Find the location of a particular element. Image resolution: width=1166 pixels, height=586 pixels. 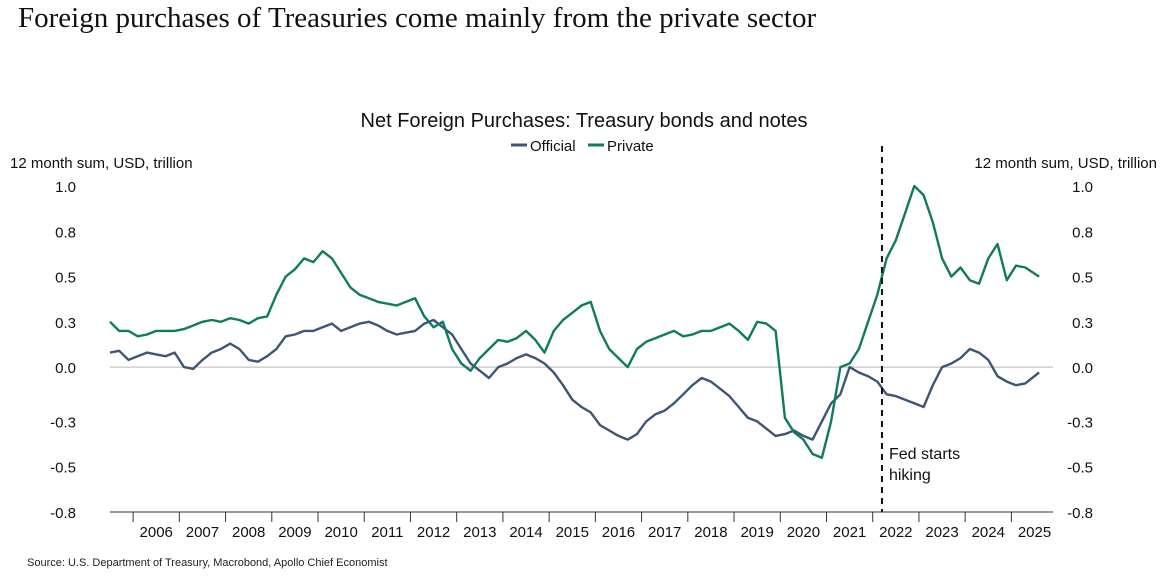

x-tick-label: 2019 is located at coordinates (756, 532).